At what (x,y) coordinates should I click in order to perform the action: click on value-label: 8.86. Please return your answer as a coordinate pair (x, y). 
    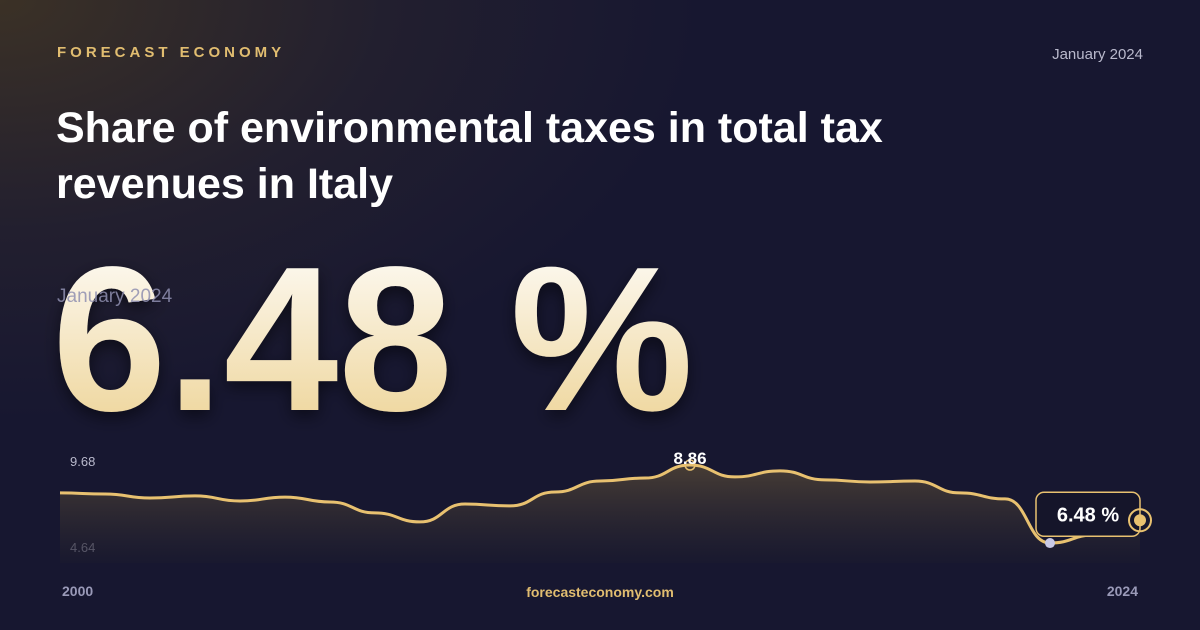
    Looking at the image, I should click on (689, 458).